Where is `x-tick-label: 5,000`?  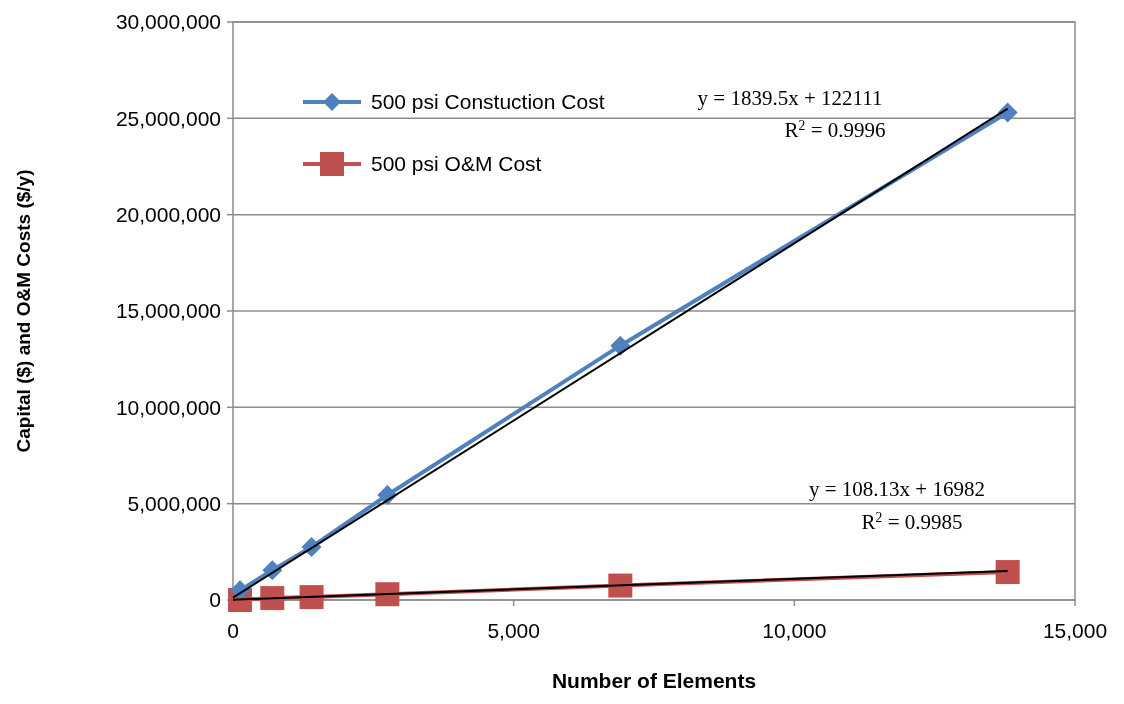 x-tick-label: 5,000 is located at coordinates (513, 630).